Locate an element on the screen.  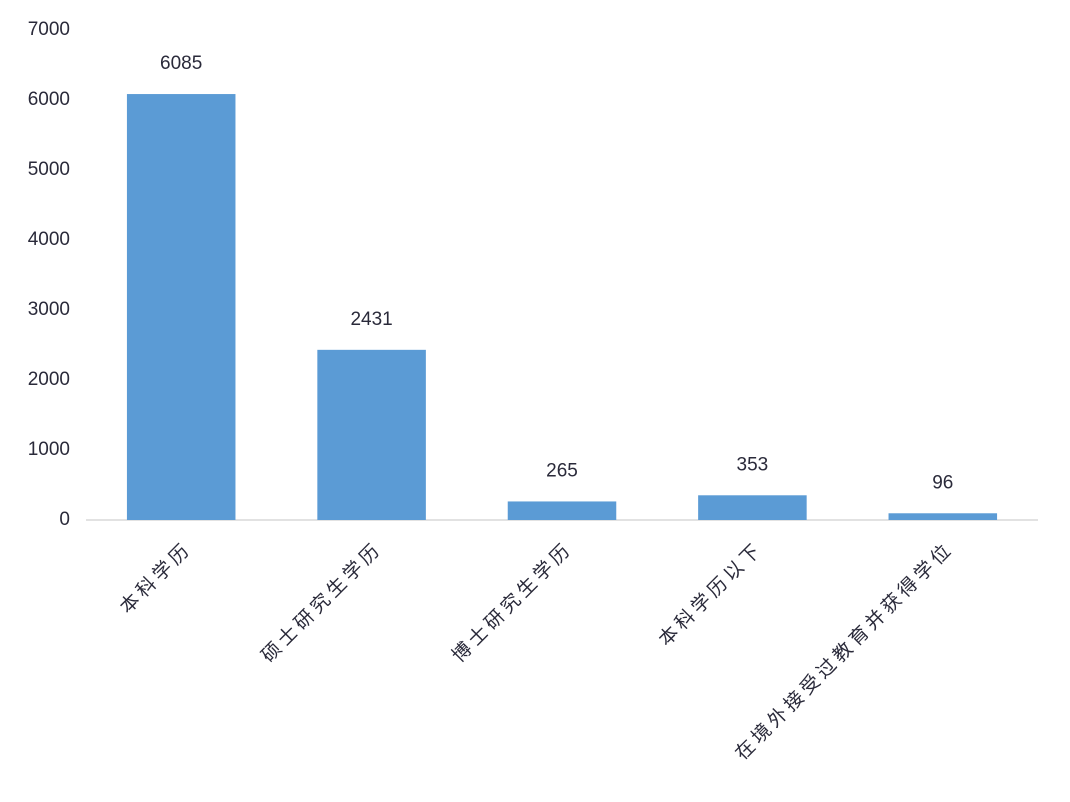
data-label: 96 is located at coordinates (942, 482).